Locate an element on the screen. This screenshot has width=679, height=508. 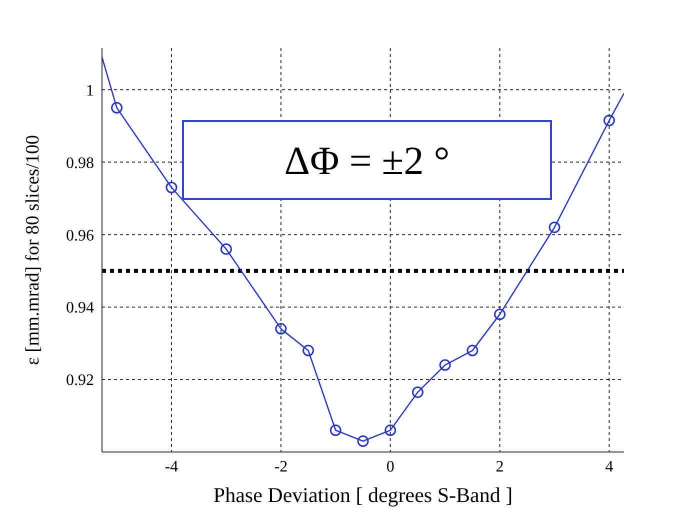
y-tick-label: 0.96 is located at coordinates (80, 235).